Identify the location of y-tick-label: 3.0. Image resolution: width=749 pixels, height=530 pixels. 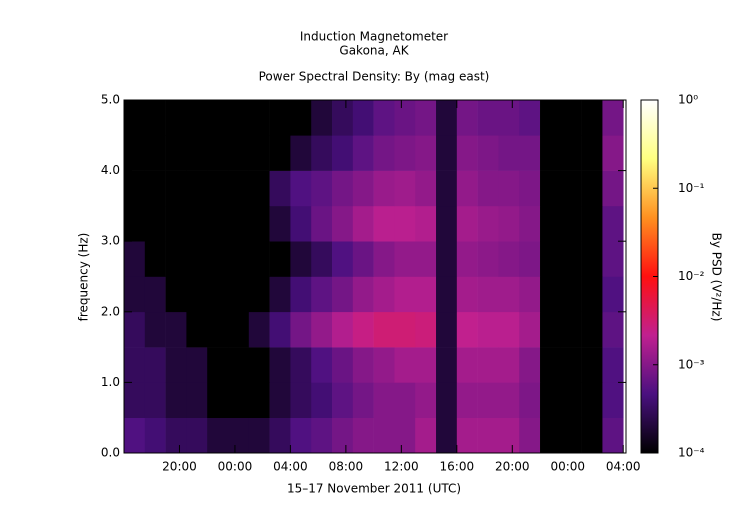
(110, 241).